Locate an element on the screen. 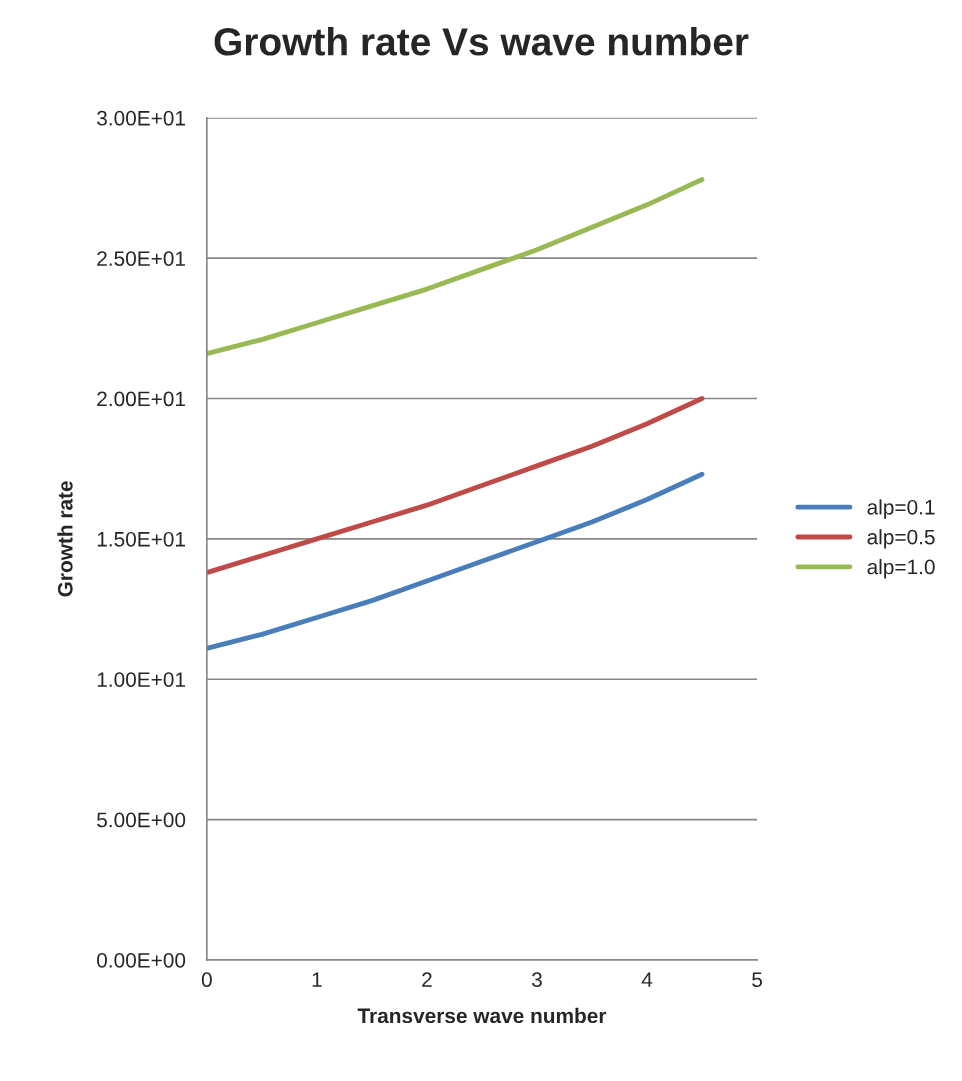 This screenshot has width=962, height=1081. x-tick-label: 2 is located at coordinates (427, 979).